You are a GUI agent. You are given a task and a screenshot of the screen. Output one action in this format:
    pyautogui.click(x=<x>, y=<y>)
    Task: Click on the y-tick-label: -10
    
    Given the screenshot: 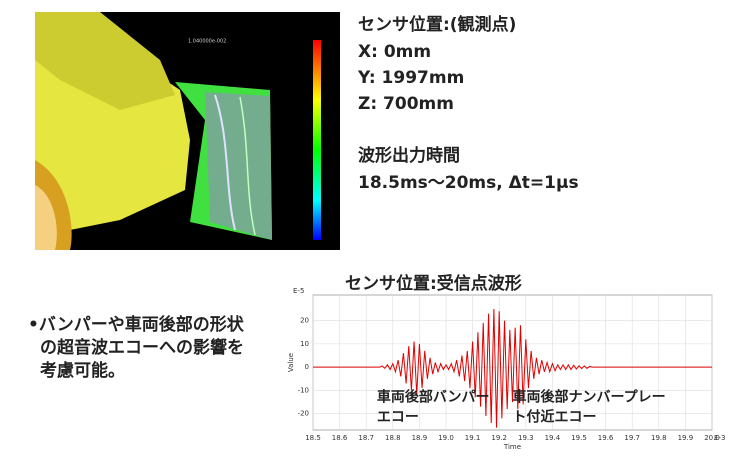 What is the action you would take?
    pyautogui.click(x=303, y=390)
    